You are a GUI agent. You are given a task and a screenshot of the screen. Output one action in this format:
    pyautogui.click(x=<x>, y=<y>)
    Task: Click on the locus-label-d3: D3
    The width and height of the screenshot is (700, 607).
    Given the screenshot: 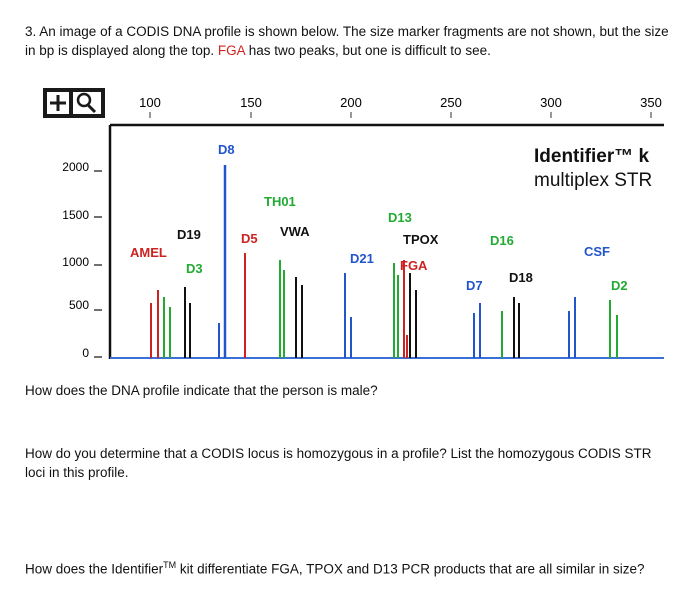 What is the action you would take?
    pyautogui.click(x=194, y=268)
    